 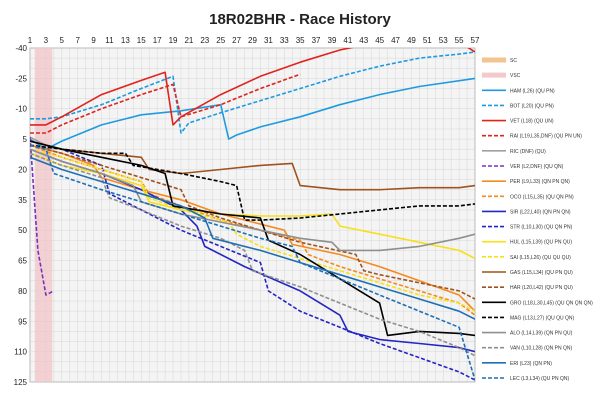 What do you see at coordinates (395, 40) in the screenshot?
I see `x-tick-label: 47` at bounding box center [395, 40].